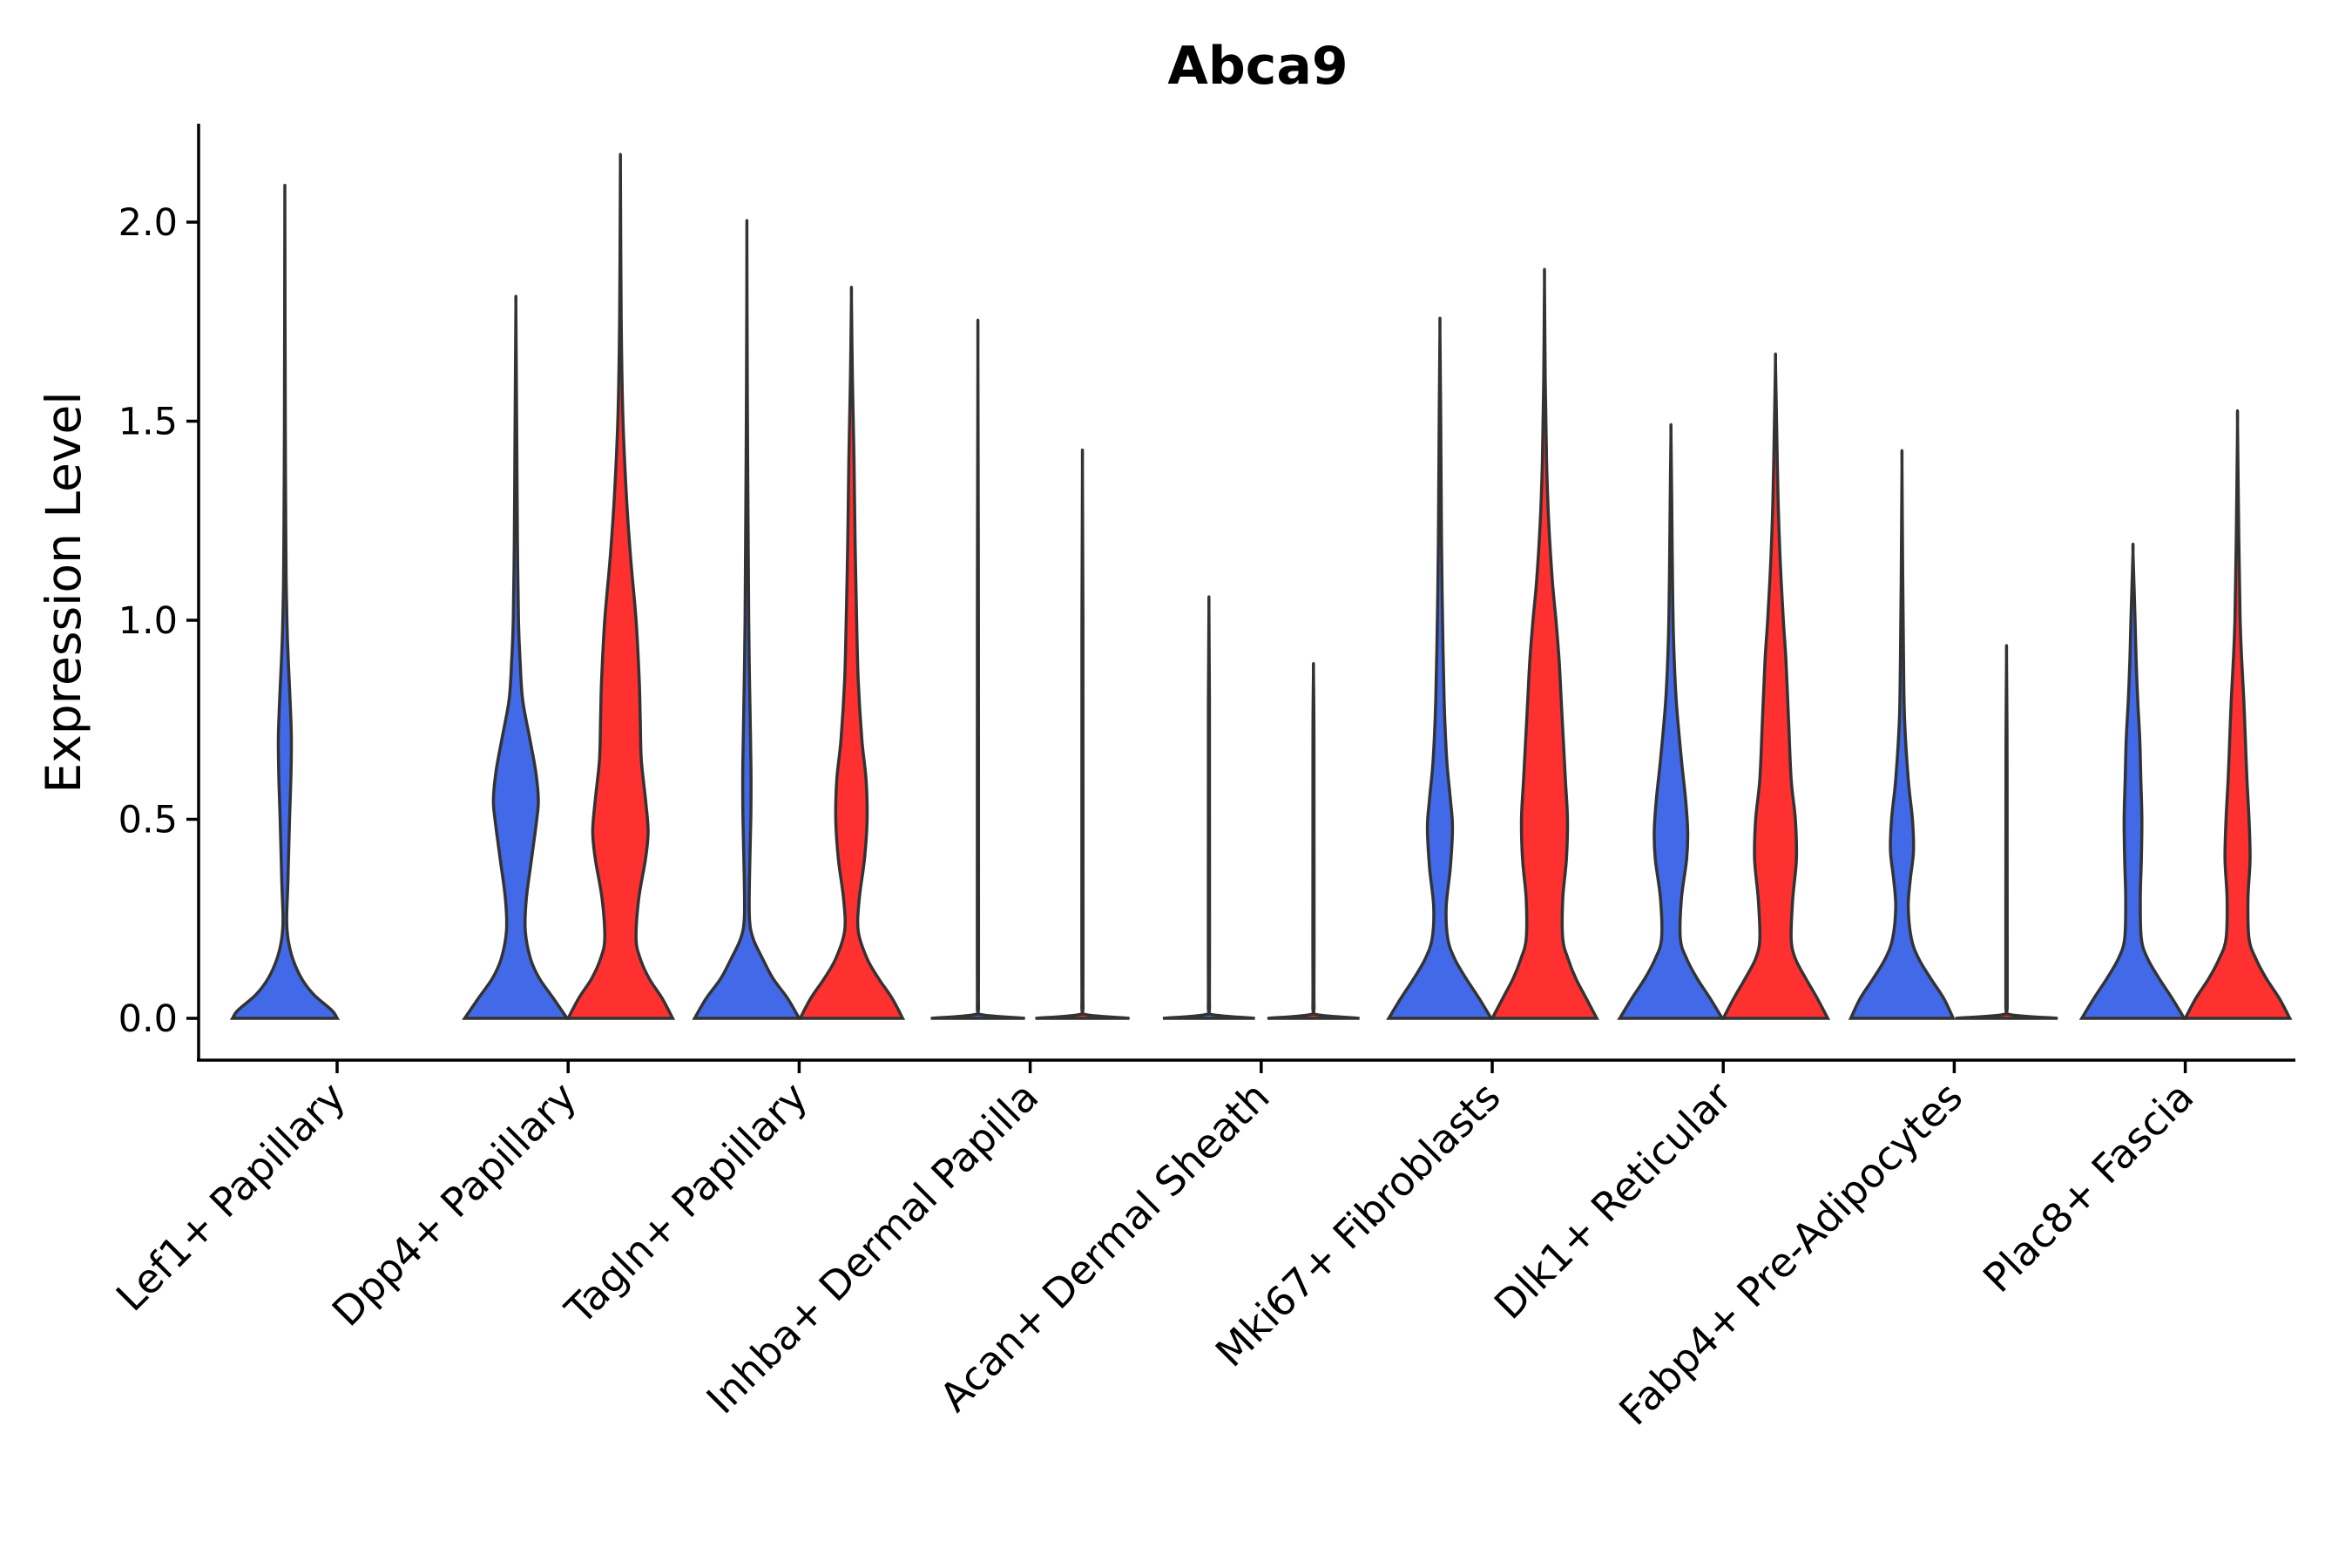 The width and height of the screenshot is (2352, 1568). Describe the element at coordinates (454, 1204) in the screenshot. I see `x-tick-label: Dpp4+ Papillary` at that location.